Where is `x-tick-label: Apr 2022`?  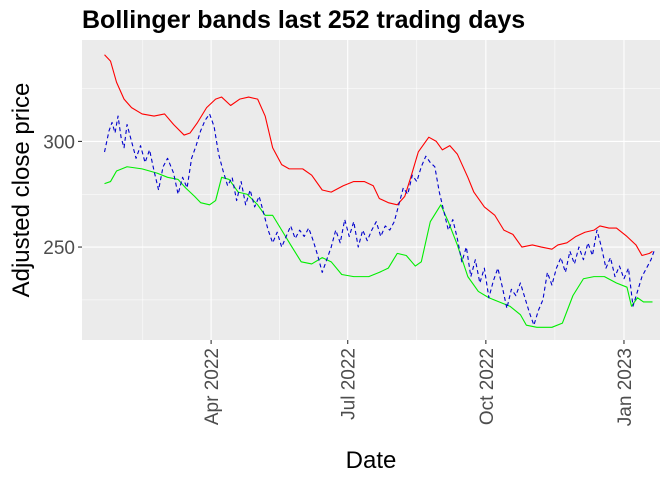 x-tick-label: Apr 2022 is located at coordinates (212, 386).